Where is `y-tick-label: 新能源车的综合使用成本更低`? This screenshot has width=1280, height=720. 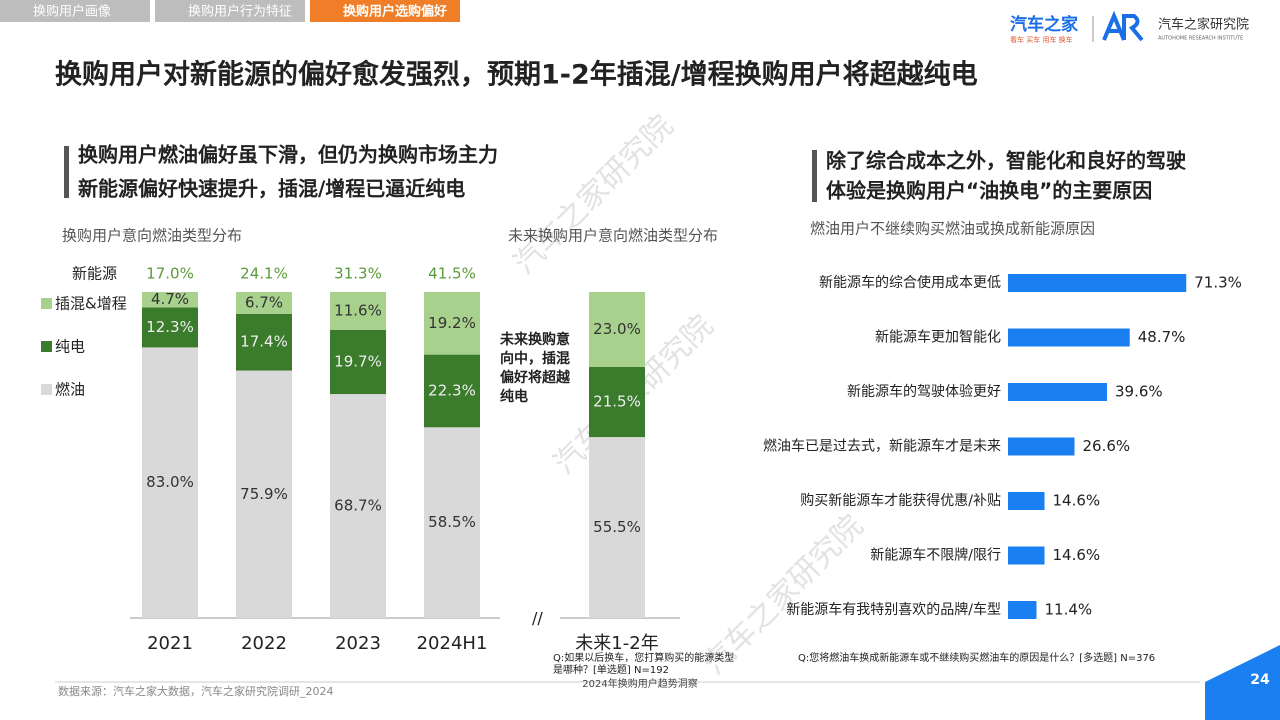 y-tick-label: 新能源车的综合使用成本更低 is located at coordinates (910, 282).